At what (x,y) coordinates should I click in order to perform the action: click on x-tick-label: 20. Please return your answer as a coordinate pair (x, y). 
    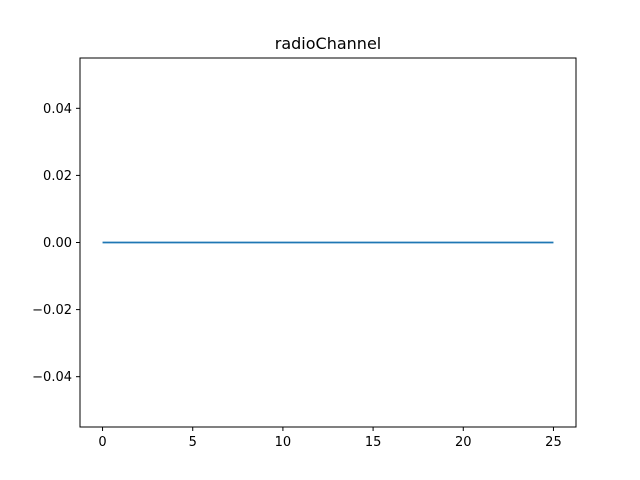
    Looking at the image, I should click on (463, 442).